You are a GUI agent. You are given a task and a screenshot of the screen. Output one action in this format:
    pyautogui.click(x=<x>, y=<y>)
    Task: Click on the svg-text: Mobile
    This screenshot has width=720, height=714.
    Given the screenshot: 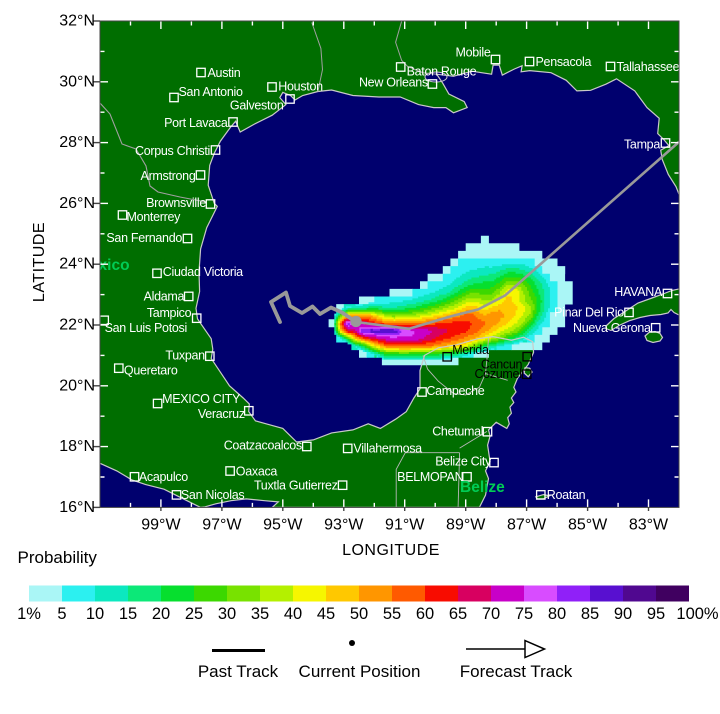 What is the action you would take?
    pyautogui.click(x=472, y=52)
    